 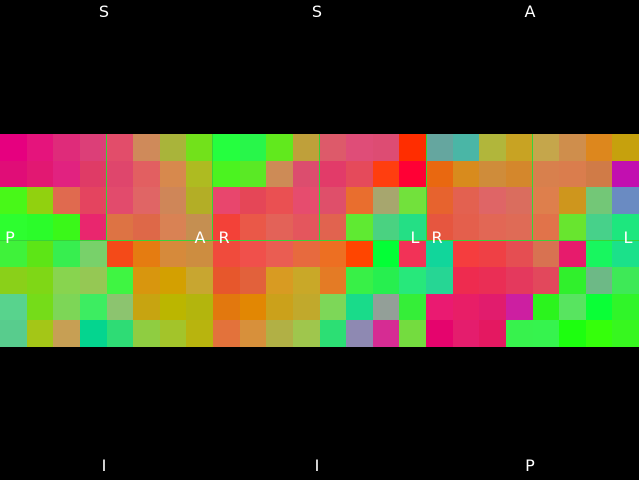 What do you see at coordinates (317, 11) in the screenshot?
I see `top-label-2: S` at bounding box center [317, 11].